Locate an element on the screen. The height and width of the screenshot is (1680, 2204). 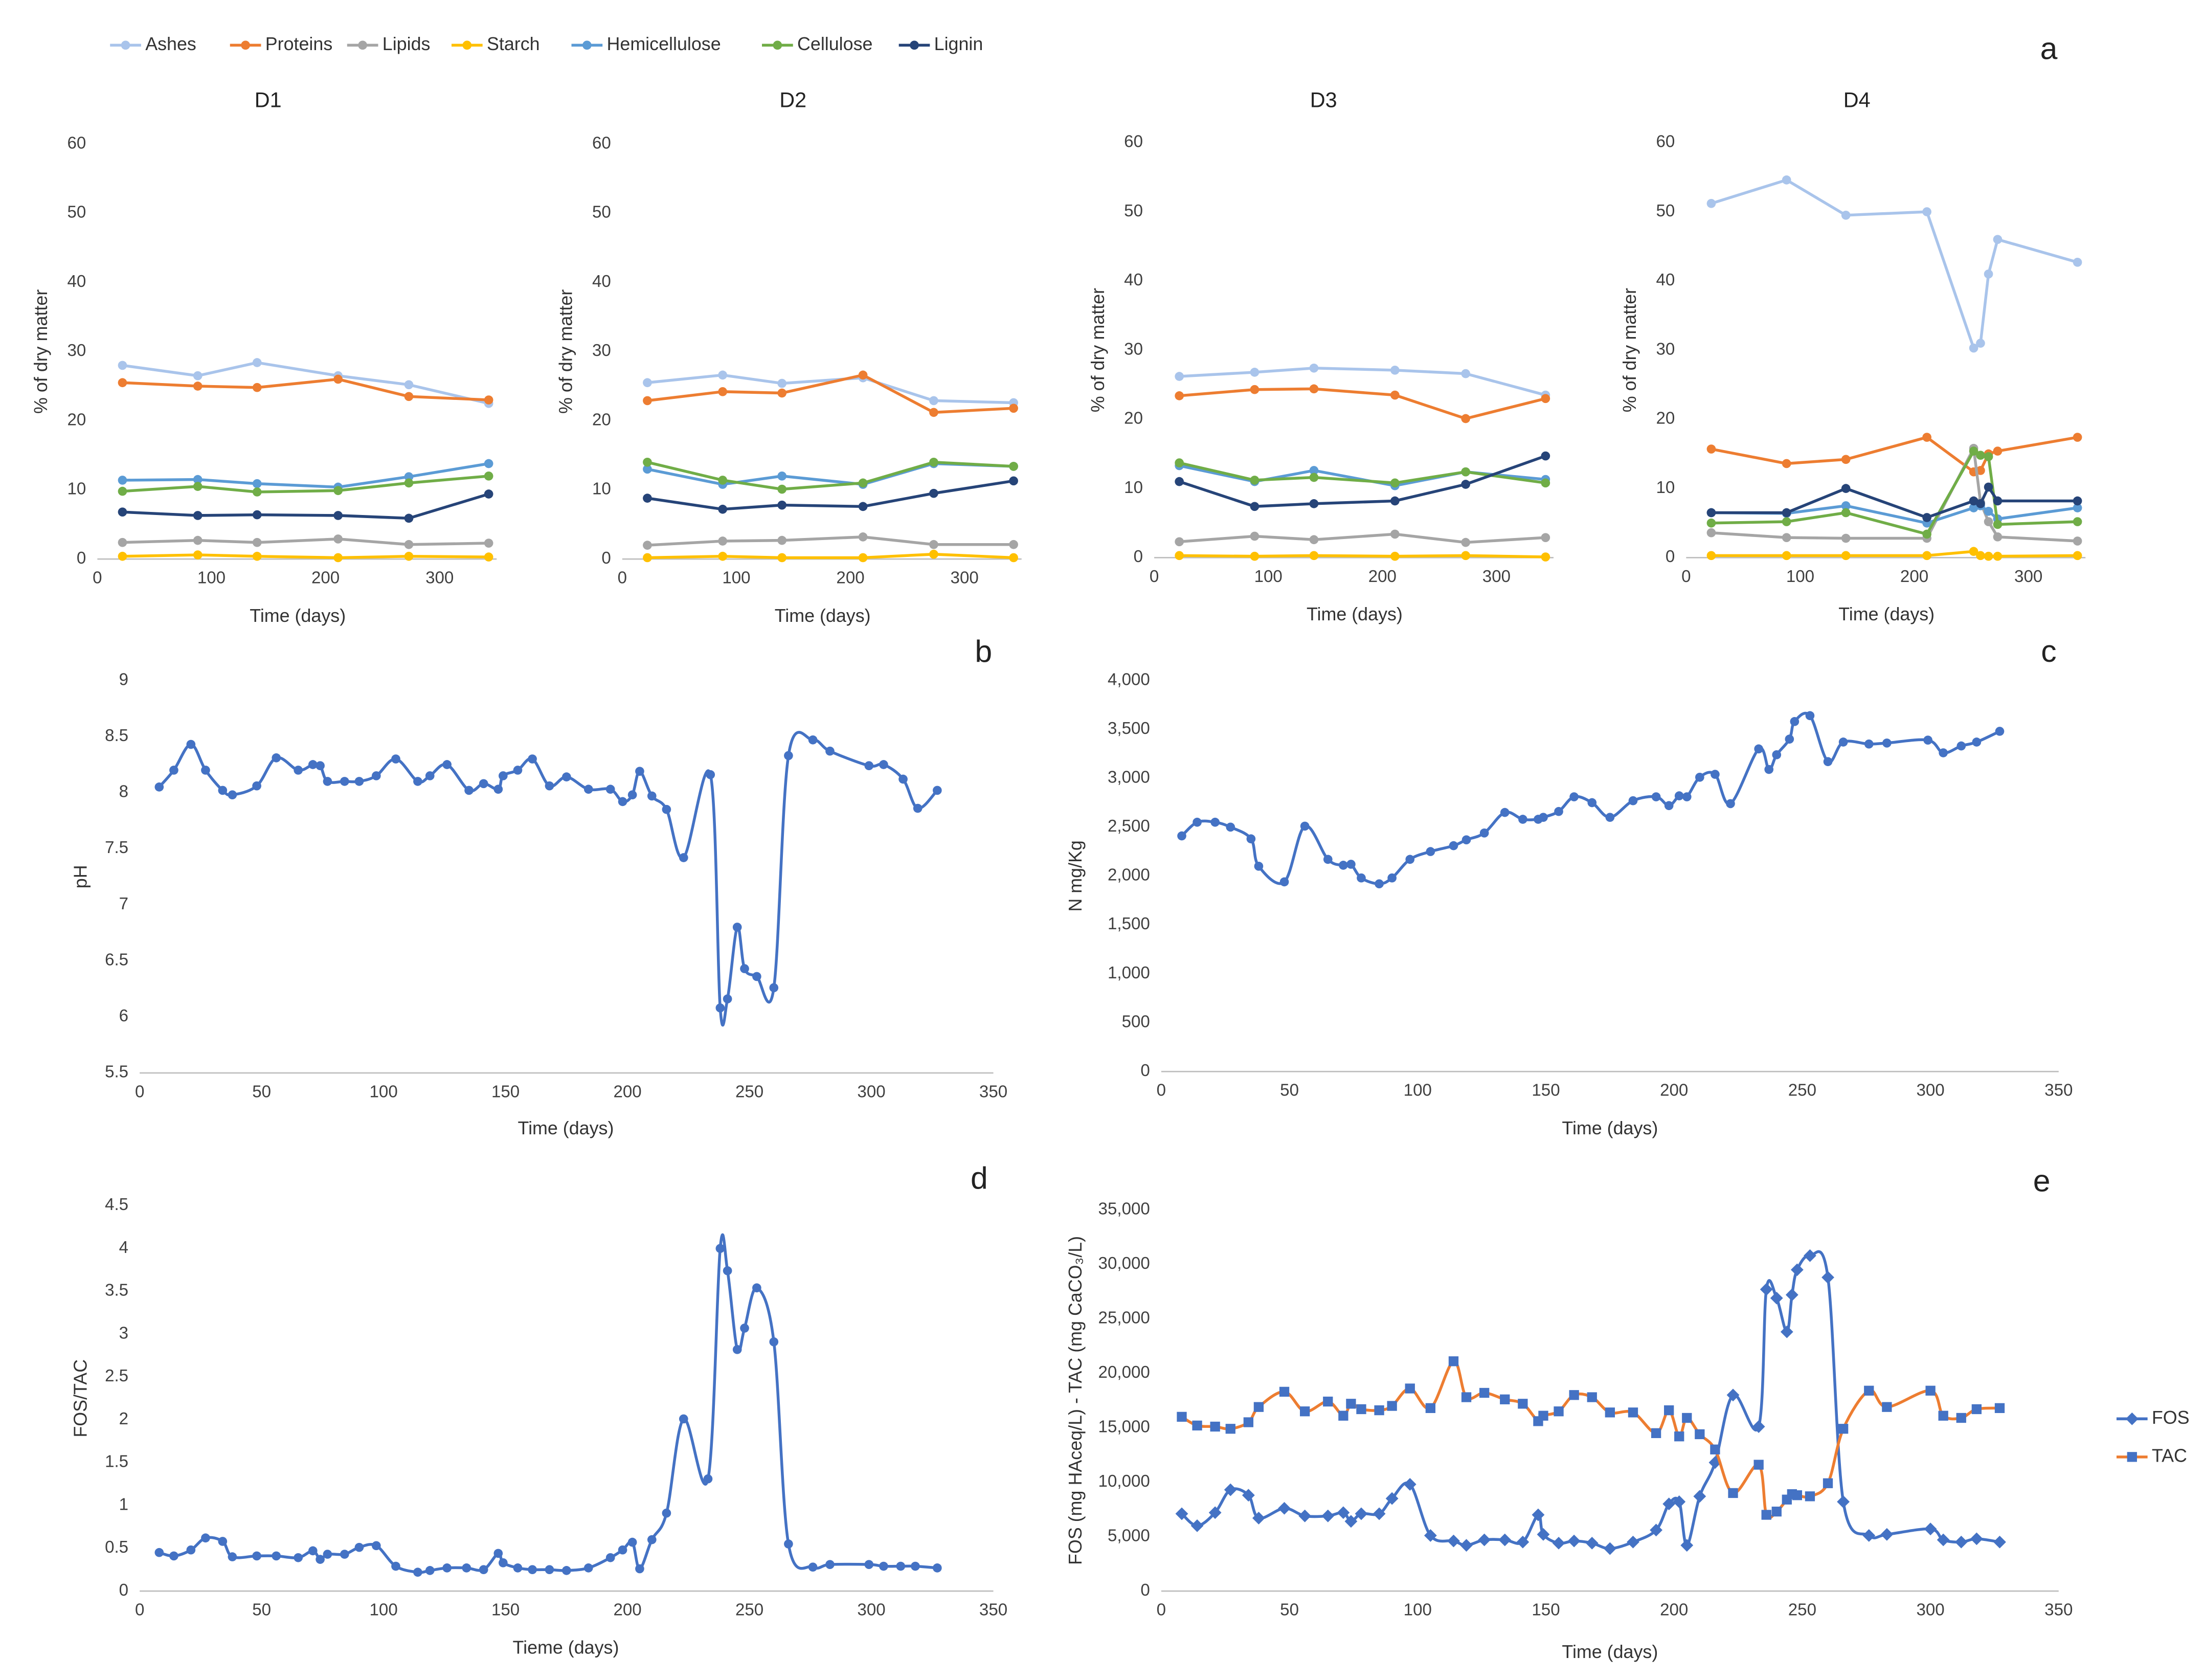
legend-label: Cellulose is located at coordinates (834, 44).